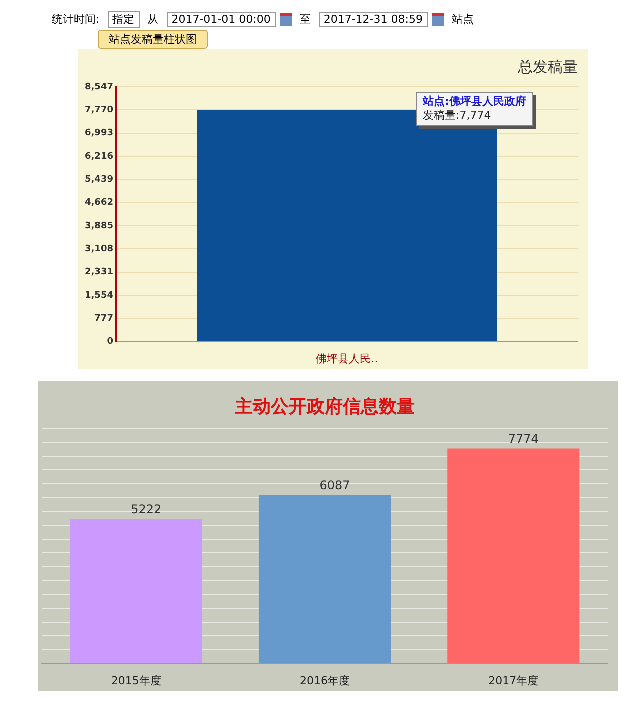 The image size is (644, 715). I want to click on data-label: 7774, so click(523, 439).